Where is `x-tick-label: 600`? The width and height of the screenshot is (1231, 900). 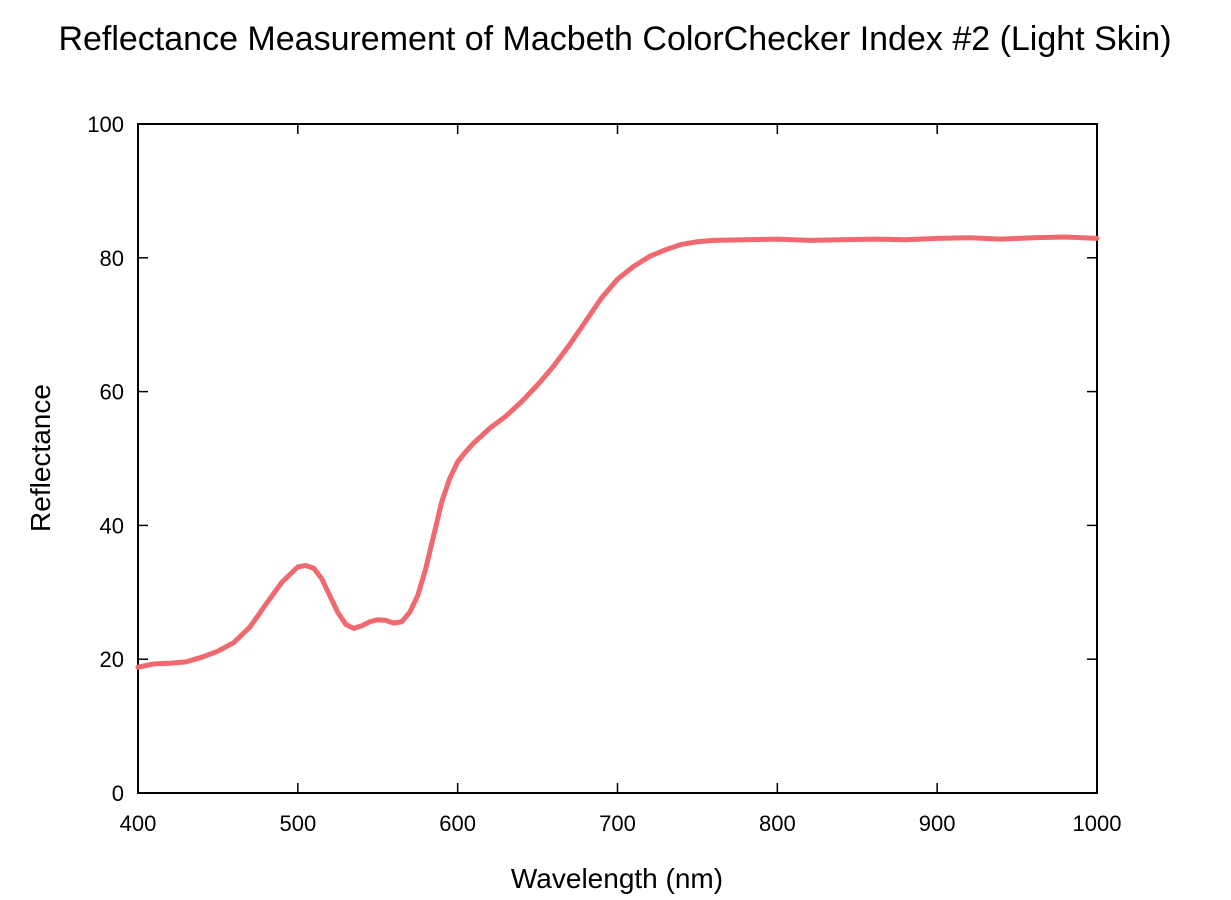
x-tick-label: 600 is located at coordinates (457, 823).